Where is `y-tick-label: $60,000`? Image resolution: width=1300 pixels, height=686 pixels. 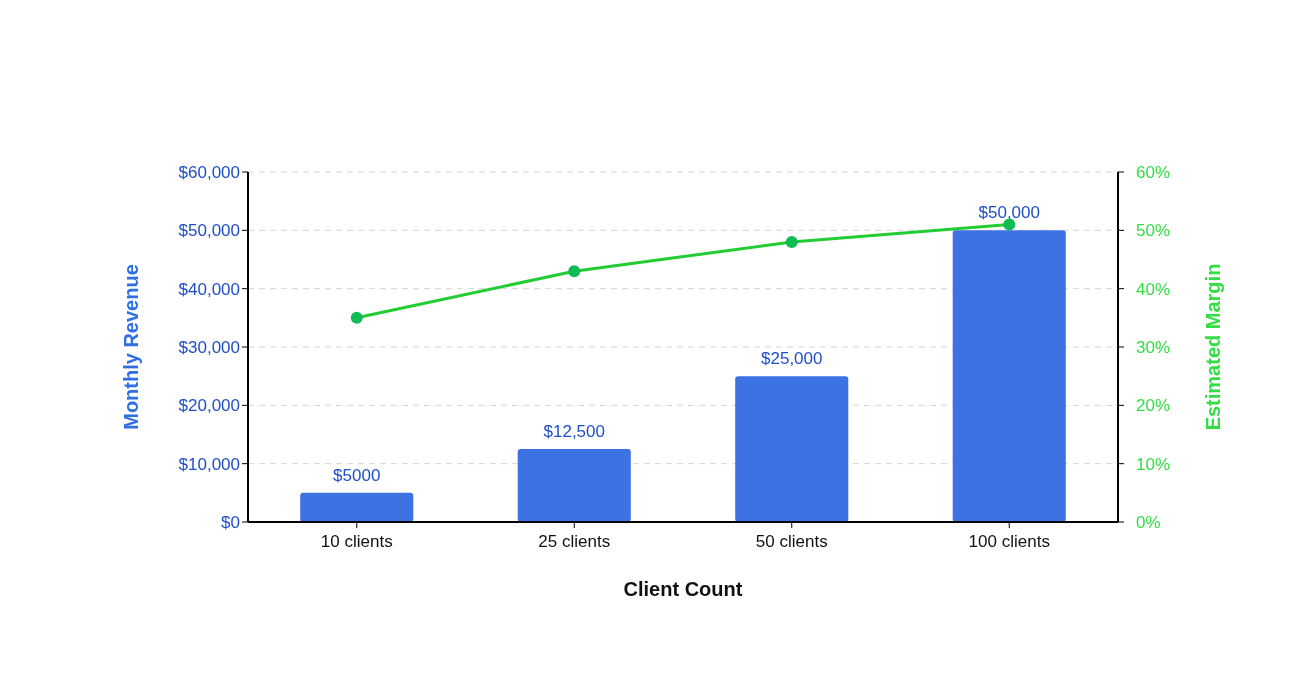 y-tick-label: $60,000 is located at coordinates (209, 172).